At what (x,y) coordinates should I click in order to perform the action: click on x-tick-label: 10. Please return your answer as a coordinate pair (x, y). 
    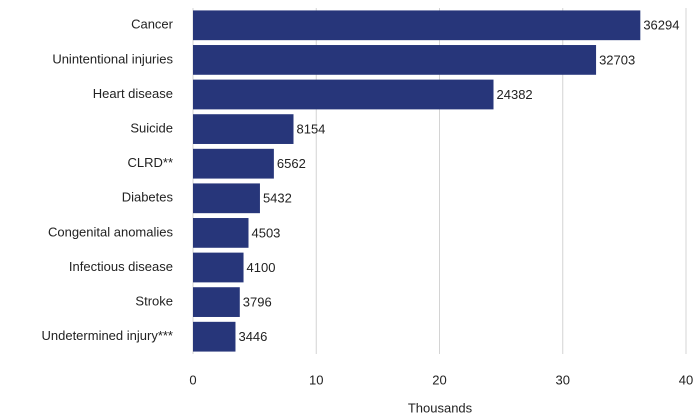
    Looking at the image, I should click on (316, 379).